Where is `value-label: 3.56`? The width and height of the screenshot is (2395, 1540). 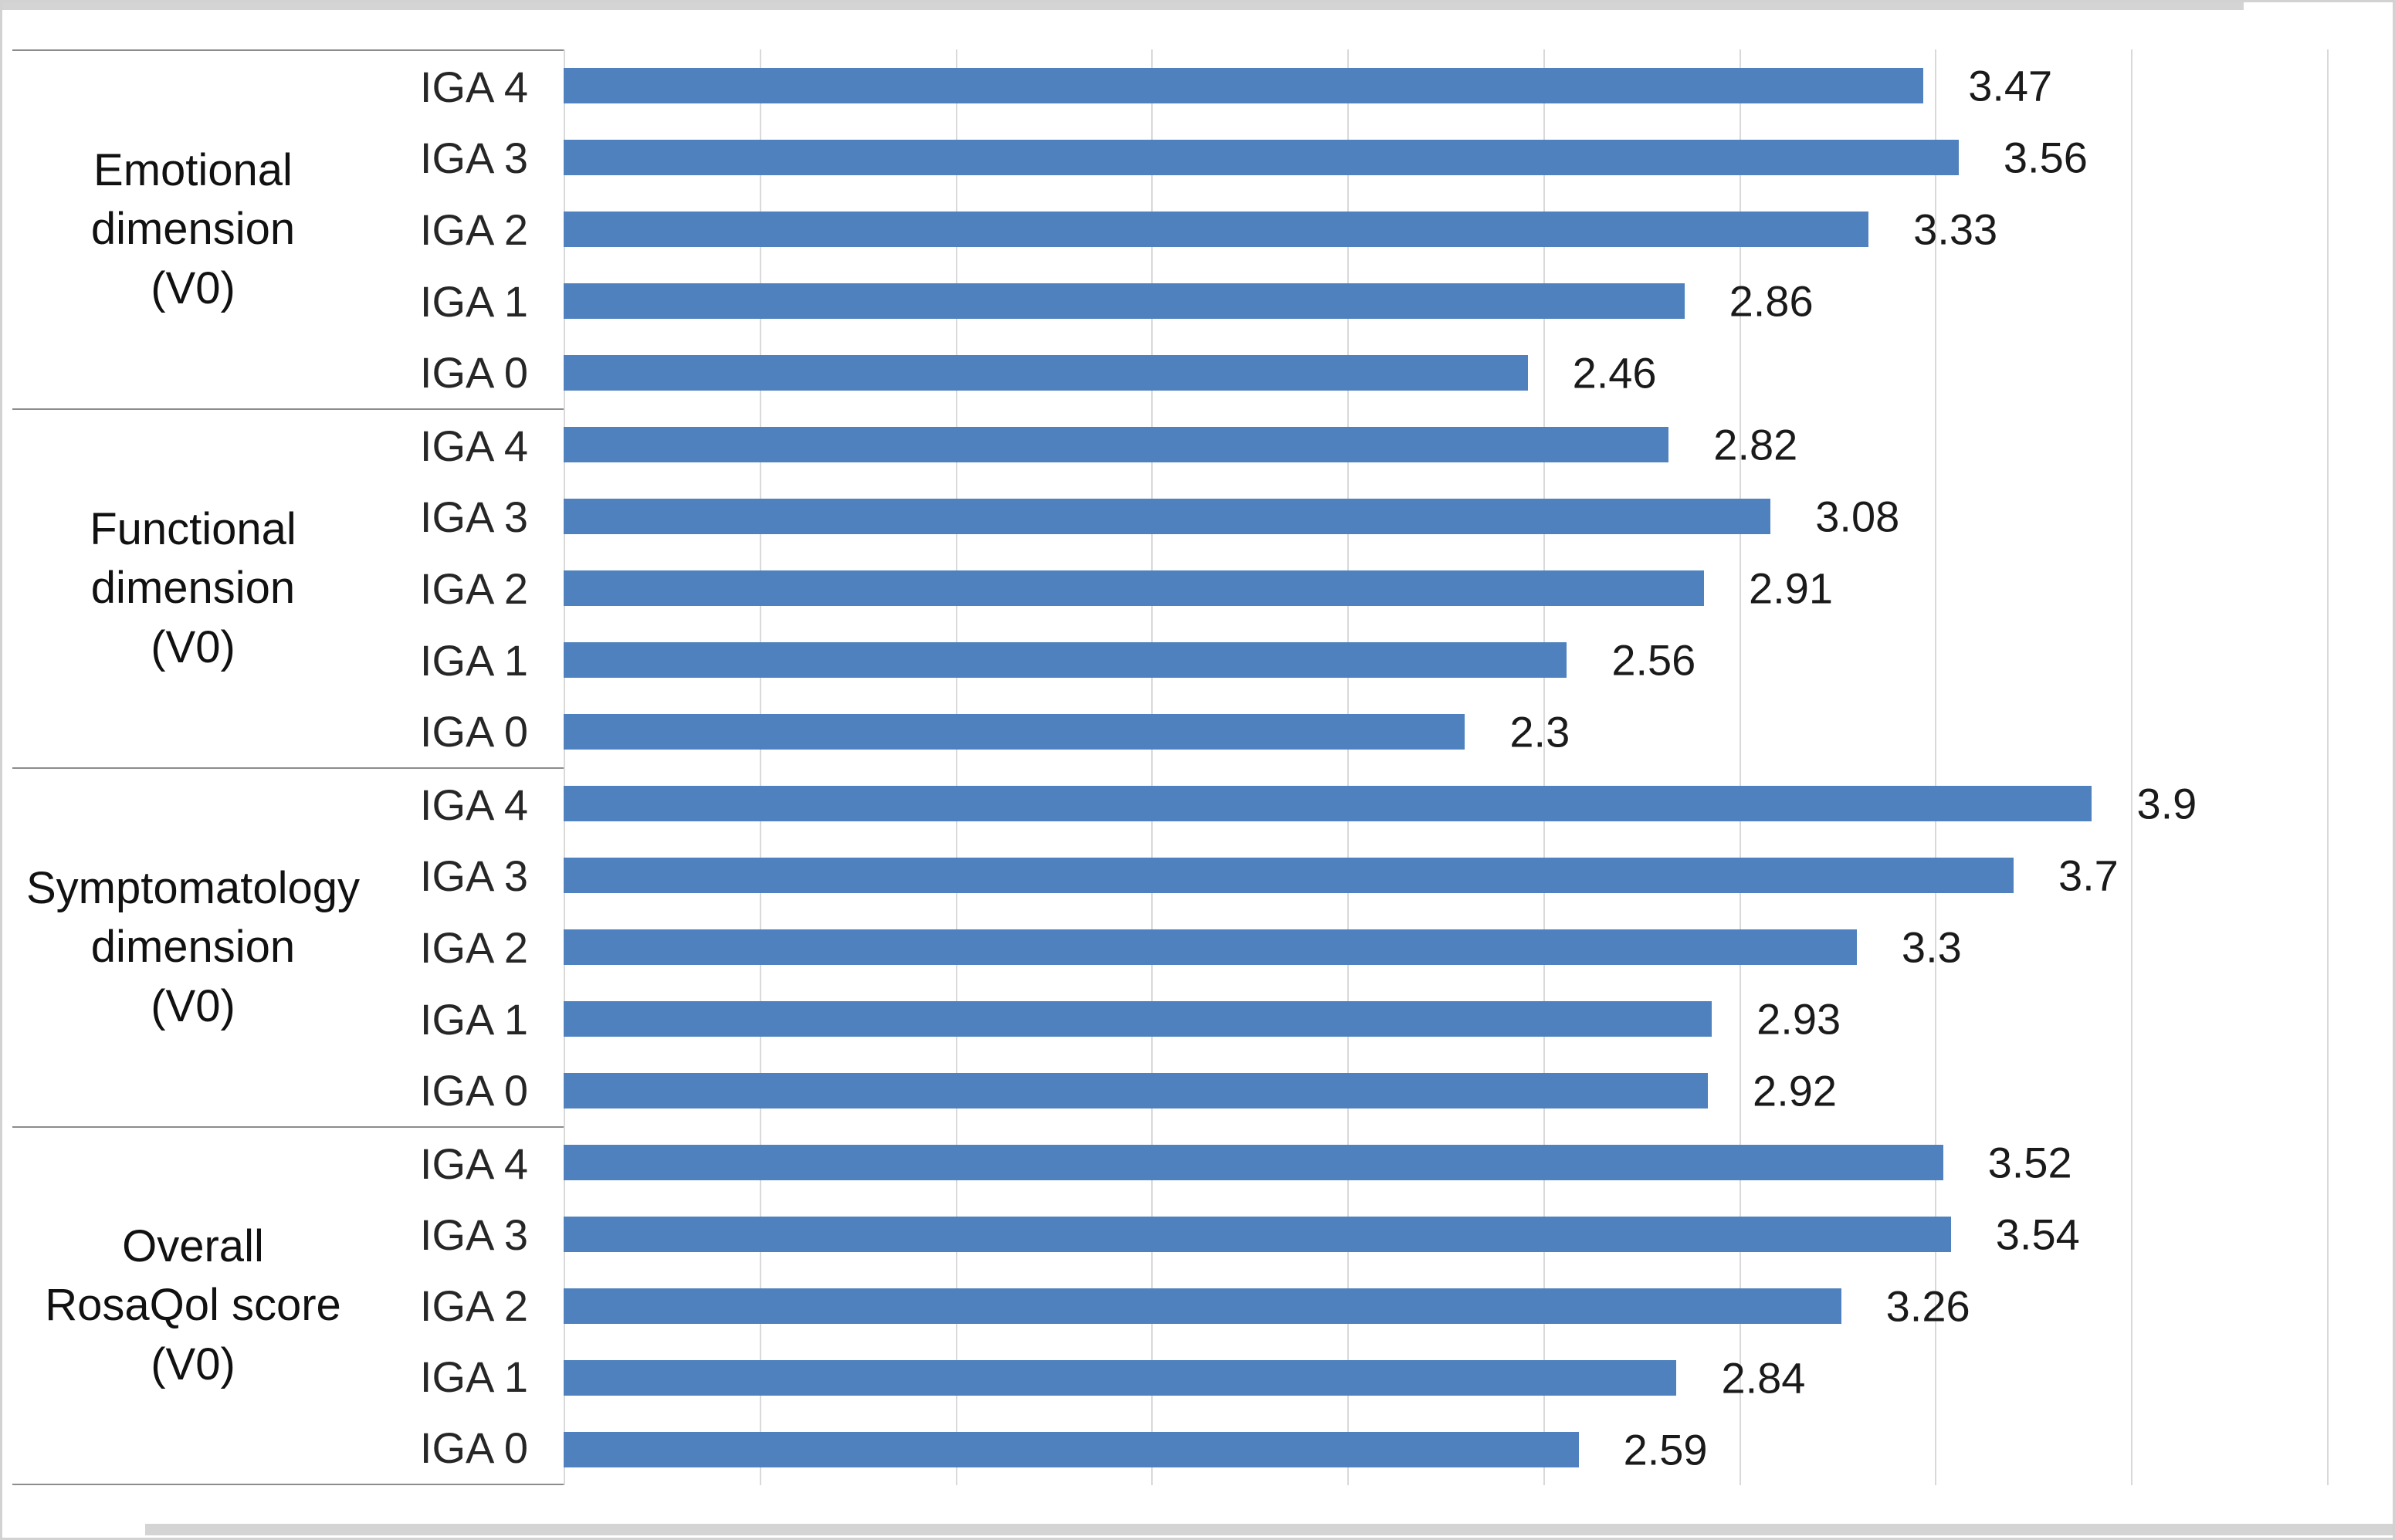 value-label: 3.56 is located at coordinates (2046, 157).